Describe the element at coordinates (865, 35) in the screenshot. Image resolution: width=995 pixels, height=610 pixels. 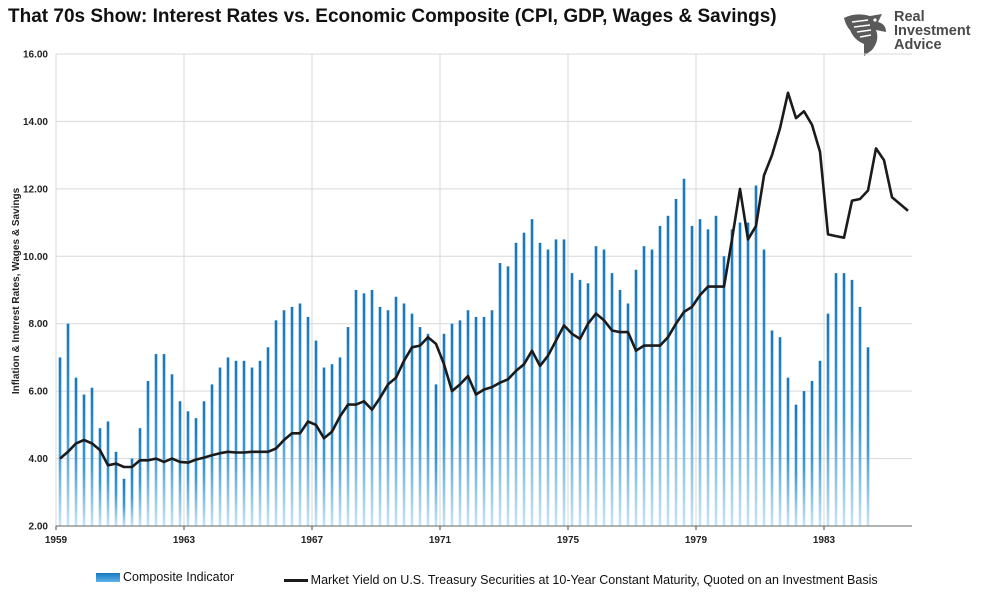
I see `eagle-logo-icon` at that location.